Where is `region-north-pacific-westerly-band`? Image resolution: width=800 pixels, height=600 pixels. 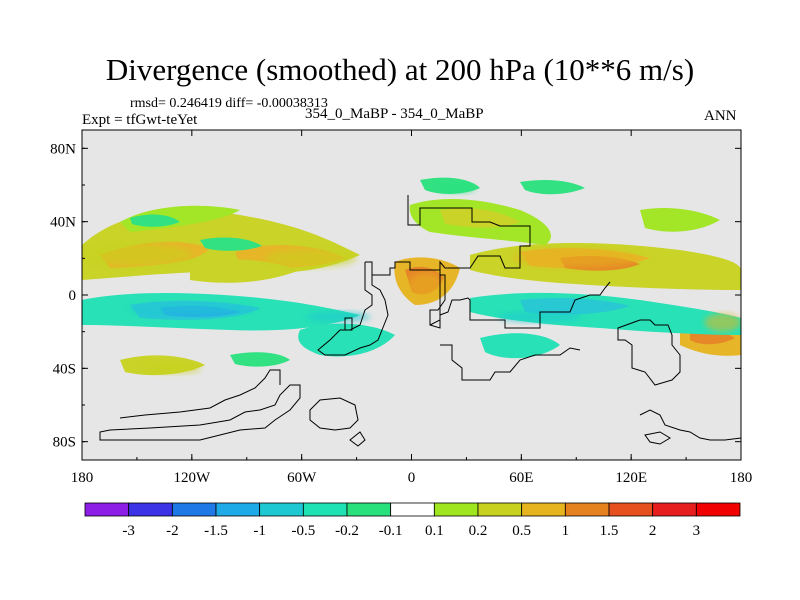
region-north-pacific-westerly-band is located at coordinates (137, 254).